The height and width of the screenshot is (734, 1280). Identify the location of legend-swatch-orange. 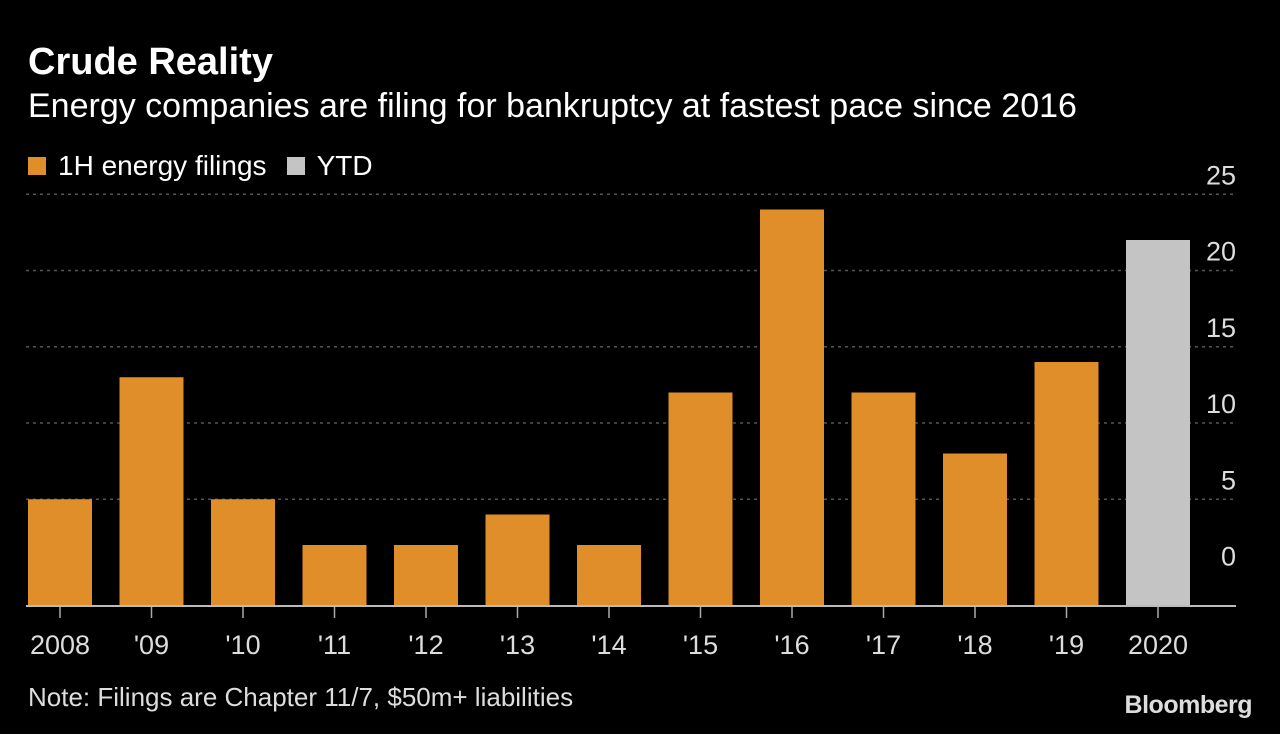
(37, 166).